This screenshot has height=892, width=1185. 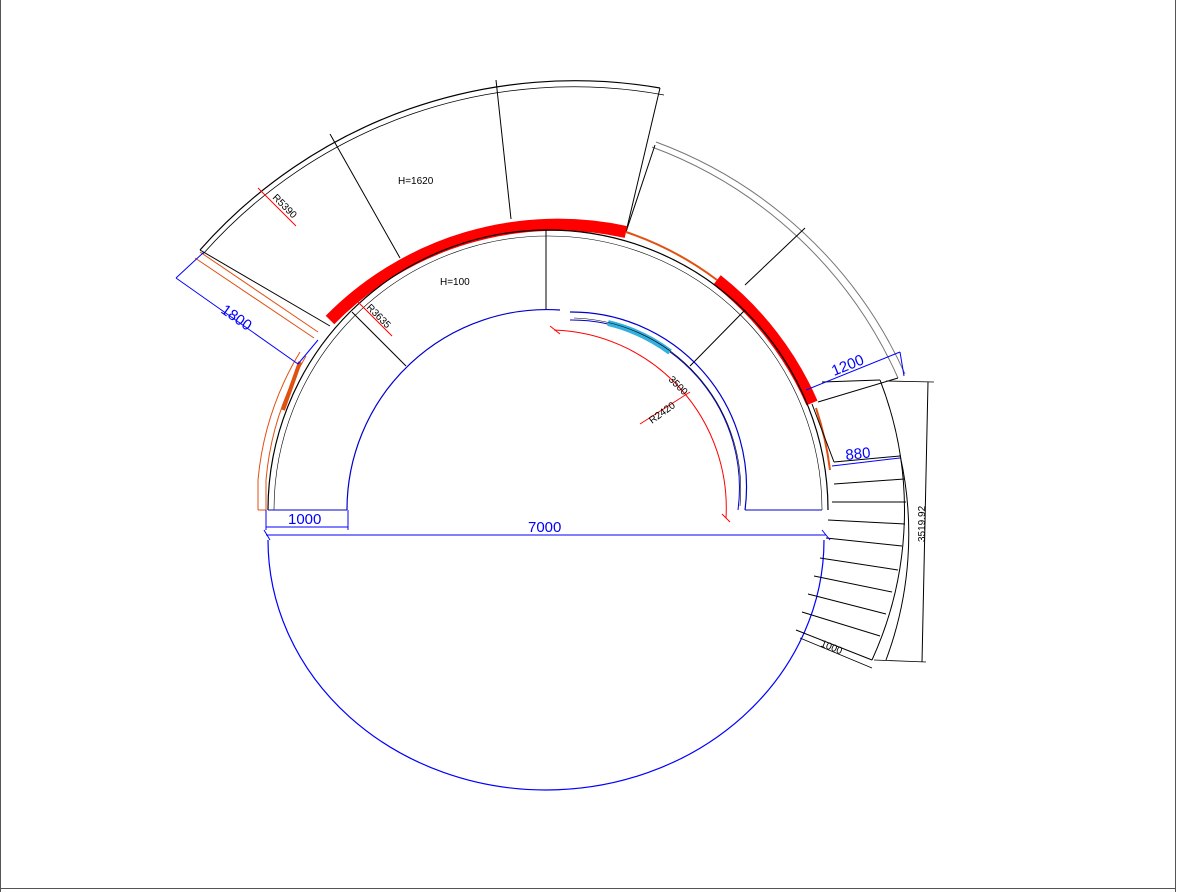 What do you see at coordinates (588, 888) in the screenshot?
I see `sheet-border-bottom` at bounding box center [588, 888].